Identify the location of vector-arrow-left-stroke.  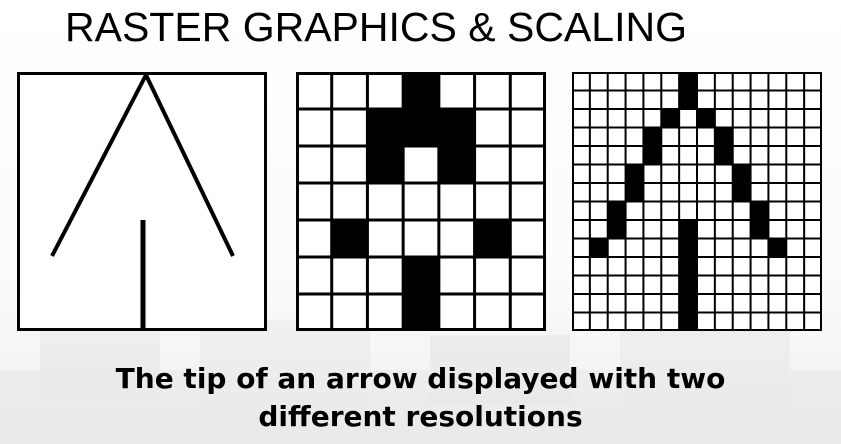
(99, 165).